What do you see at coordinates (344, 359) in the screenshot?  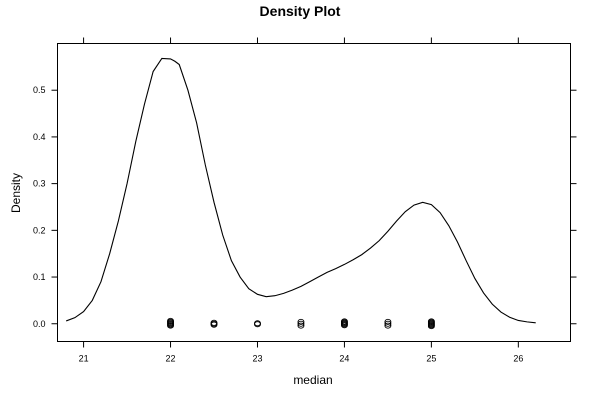 I see `x-tick-label: 24` at bounding box center [344, 359].